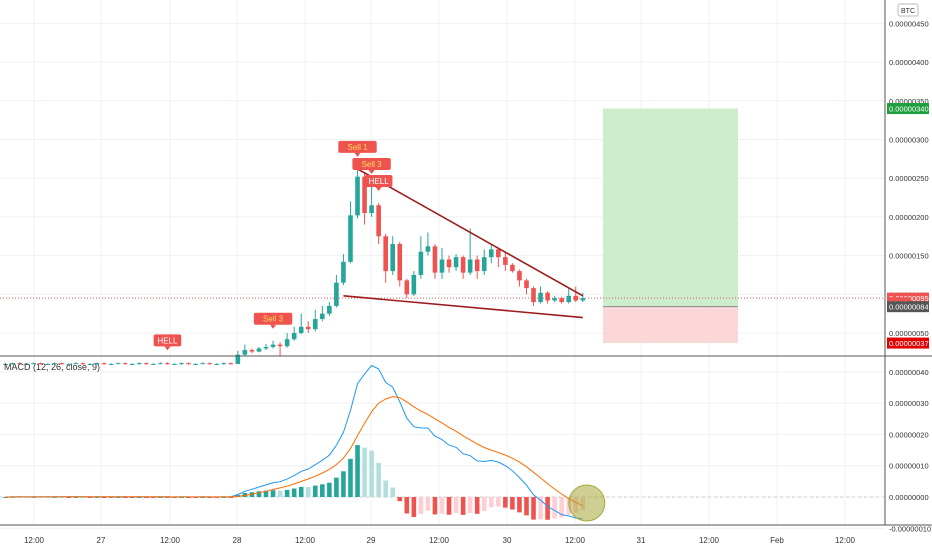  What do you see at coordinates (463, 243) in the screenshot?
I see `trendlines` at bounding box center [463, 243].